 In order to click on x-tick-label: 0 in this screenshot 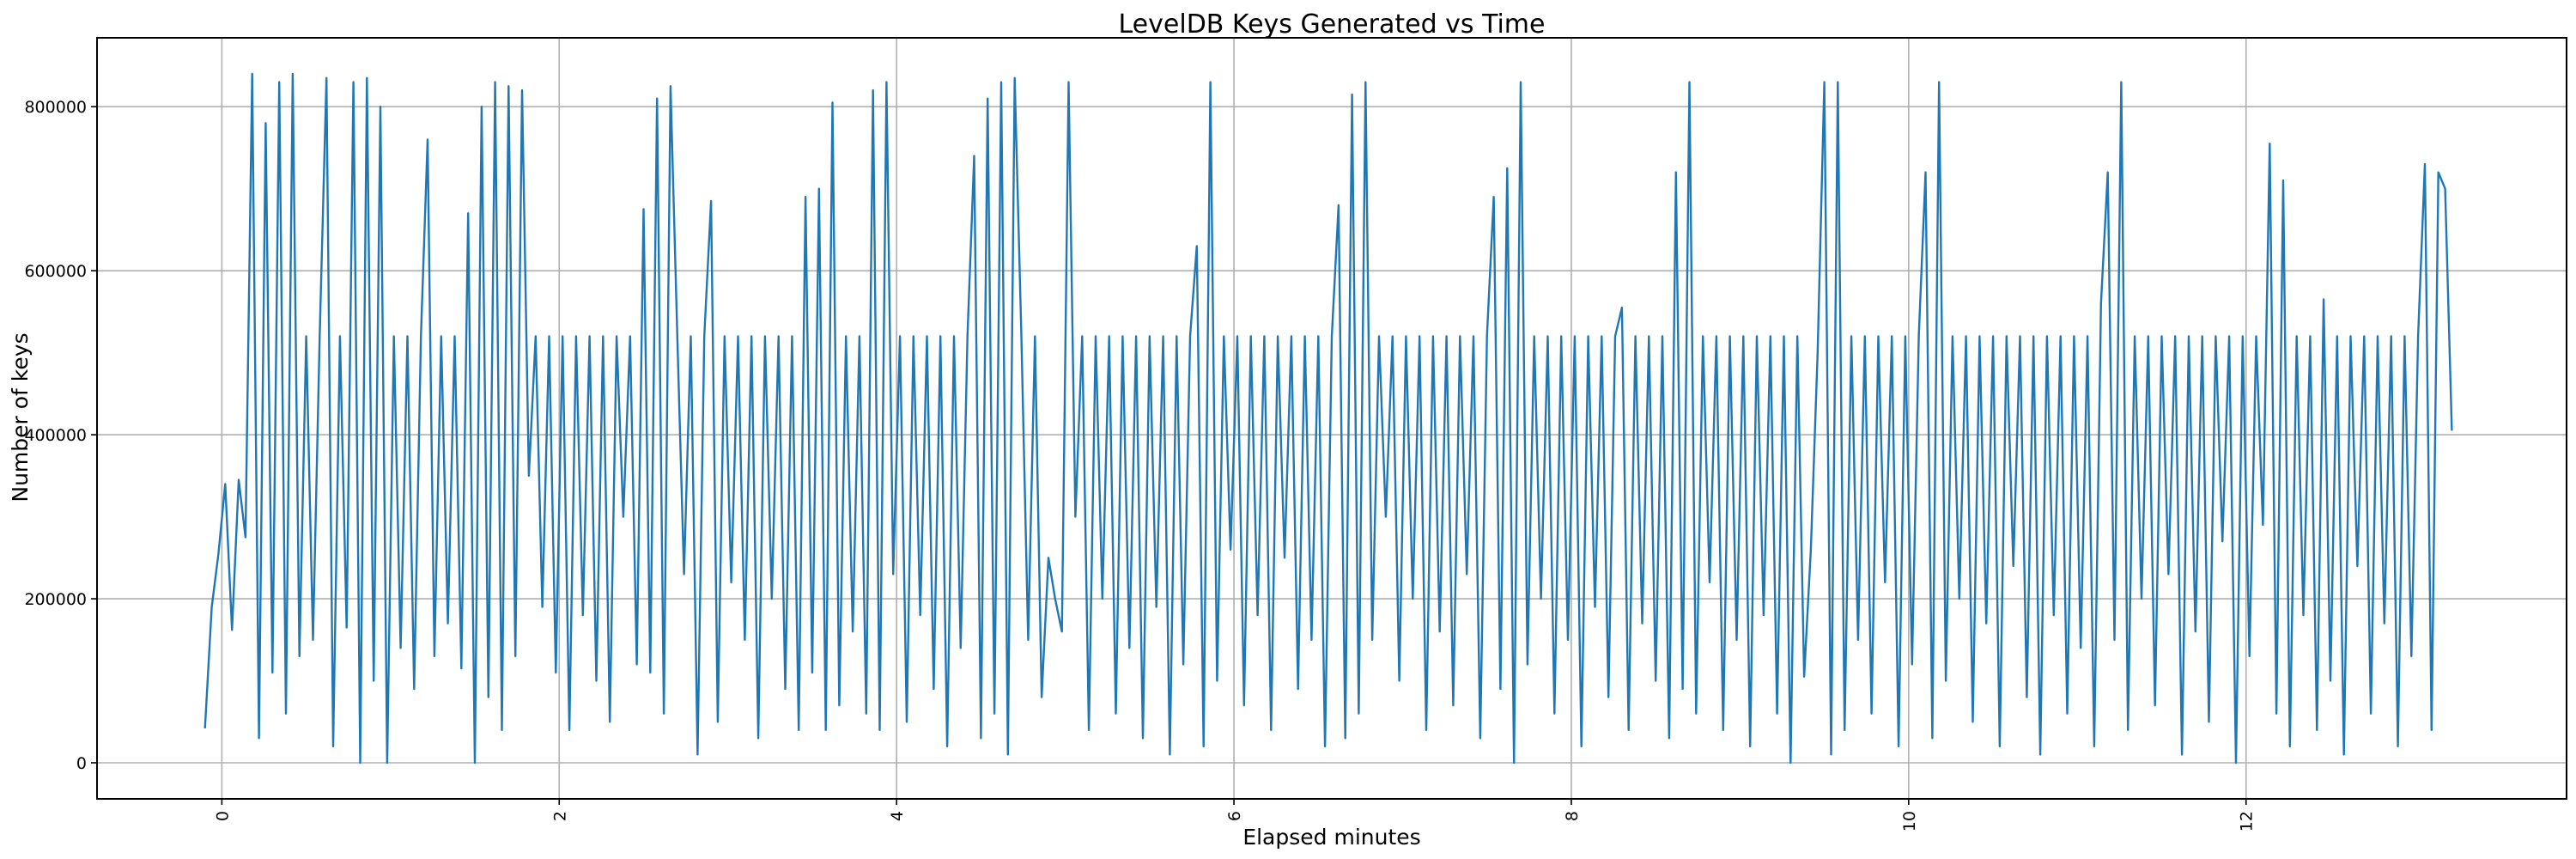, I will do `click(222, 816)`.